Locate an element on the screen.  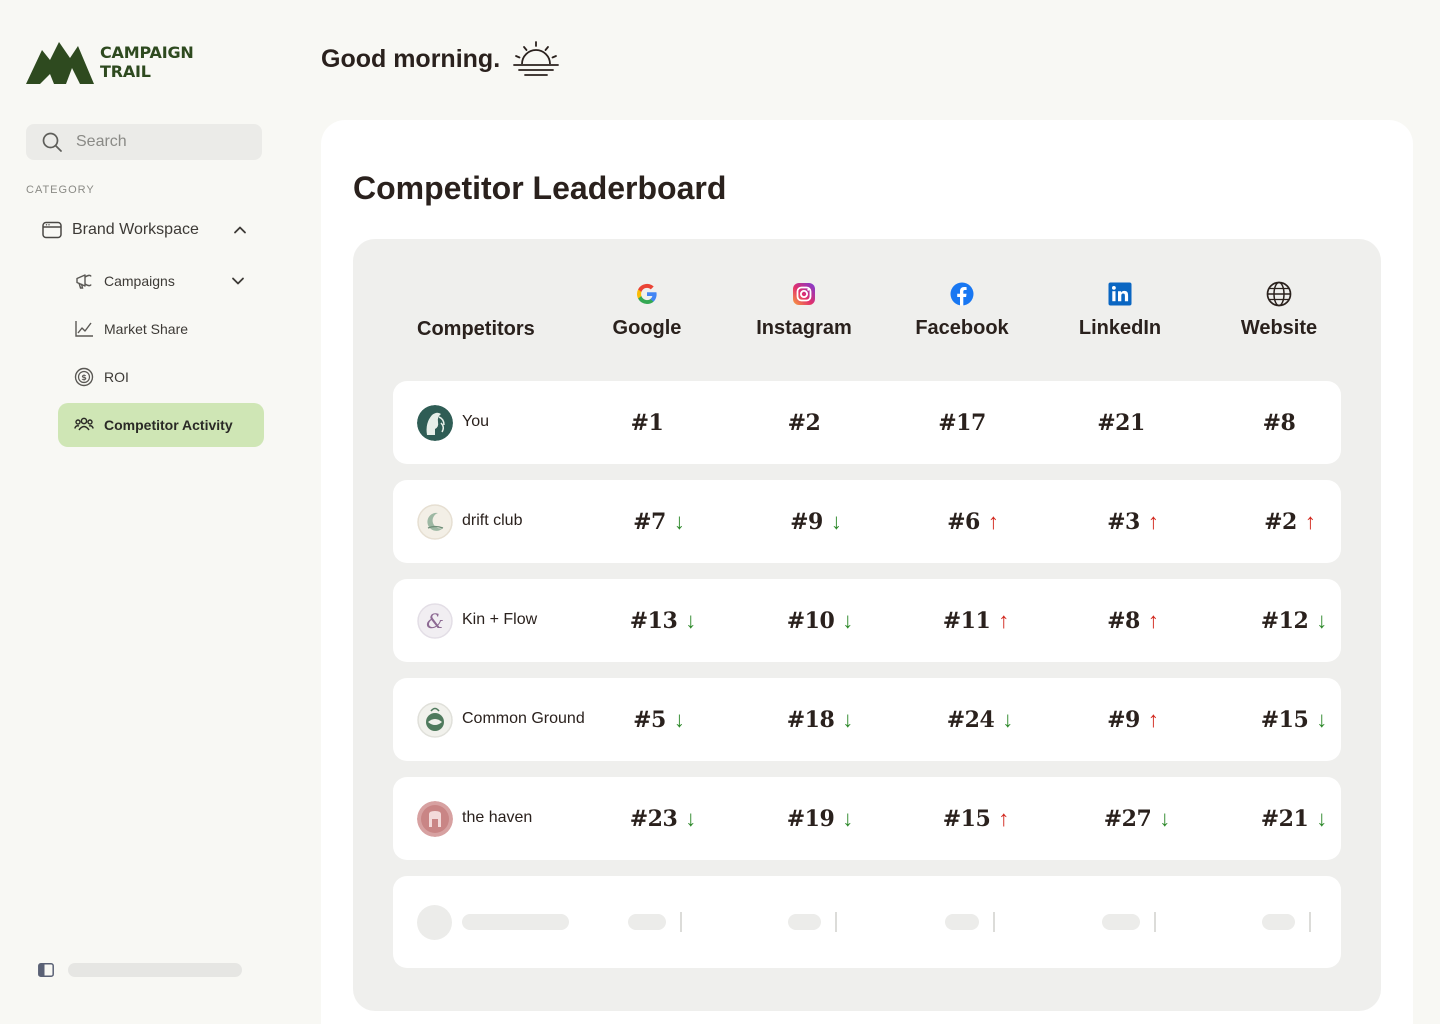
leaderboard-row: & Kin + Flow #13 ↓ #10 ↓ #11 ↑ #8 ↑ #12 ↓ is located at coordinates (867, 620).